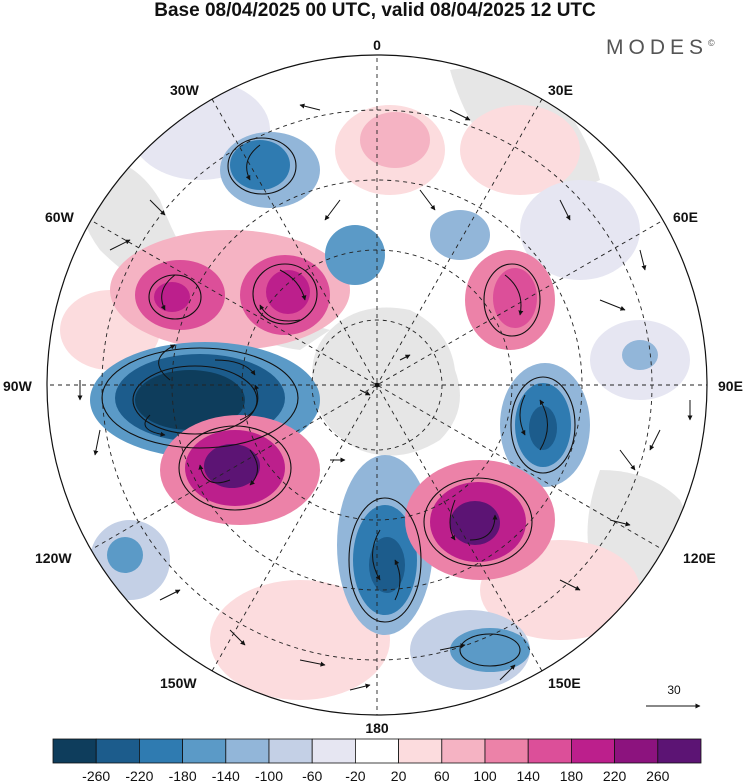 This screenshot has height=783, width=750. I want to click on south-pole-marker, so click(377, 385).